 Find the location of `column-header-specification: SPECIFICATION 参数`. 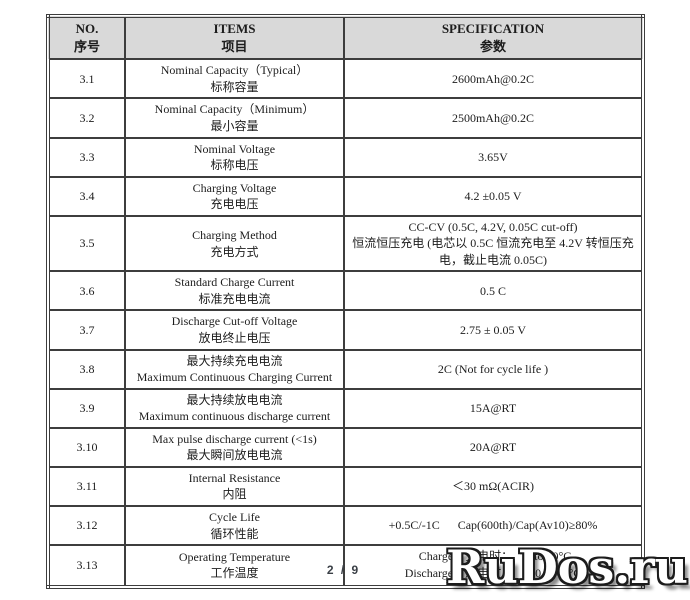

column-header-specification: SPECIFICATION 参数 is located at coordinates (493, 37).